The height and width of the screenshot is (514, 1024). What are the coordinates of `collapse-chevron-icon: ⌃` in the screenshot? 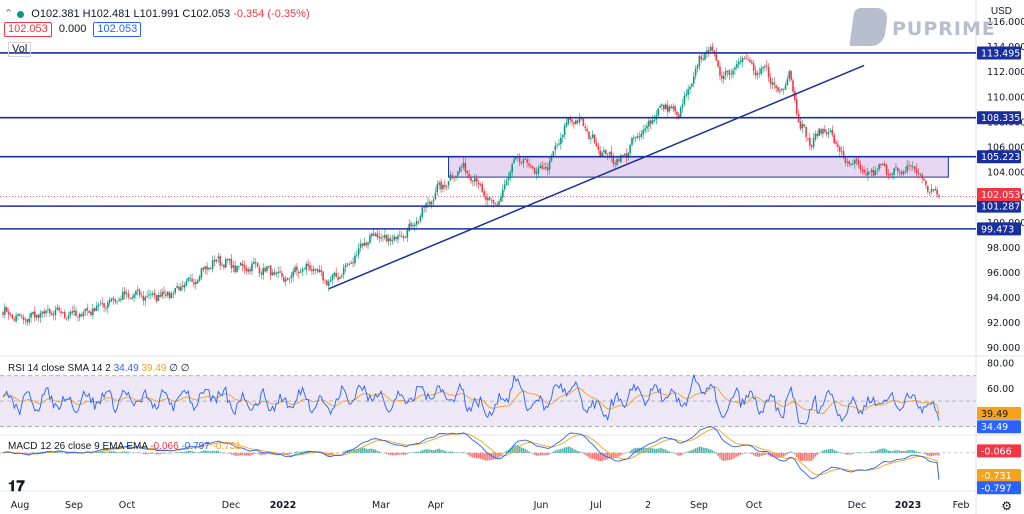 It's located at (9, 14).